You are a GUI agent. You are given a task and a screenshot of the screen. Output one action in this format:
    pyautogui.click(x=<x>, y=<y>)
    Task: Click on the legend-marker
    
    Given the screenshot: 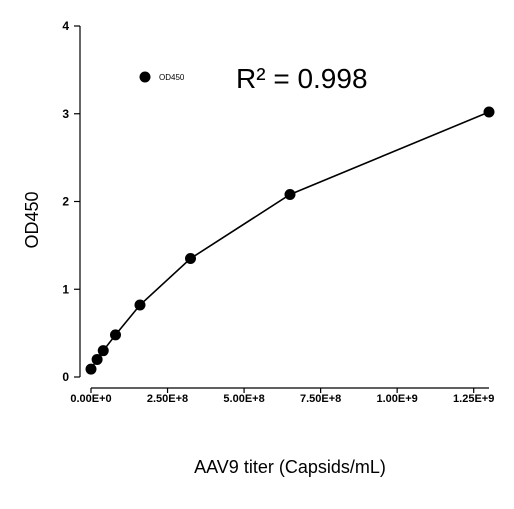 What is the action you would take?
    pyautogui.click(x=145, y=77)
    